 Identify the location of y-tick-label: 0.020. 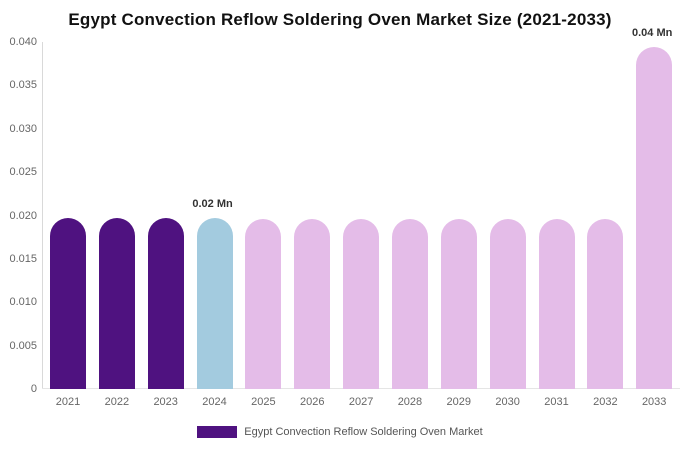
(23, 215).